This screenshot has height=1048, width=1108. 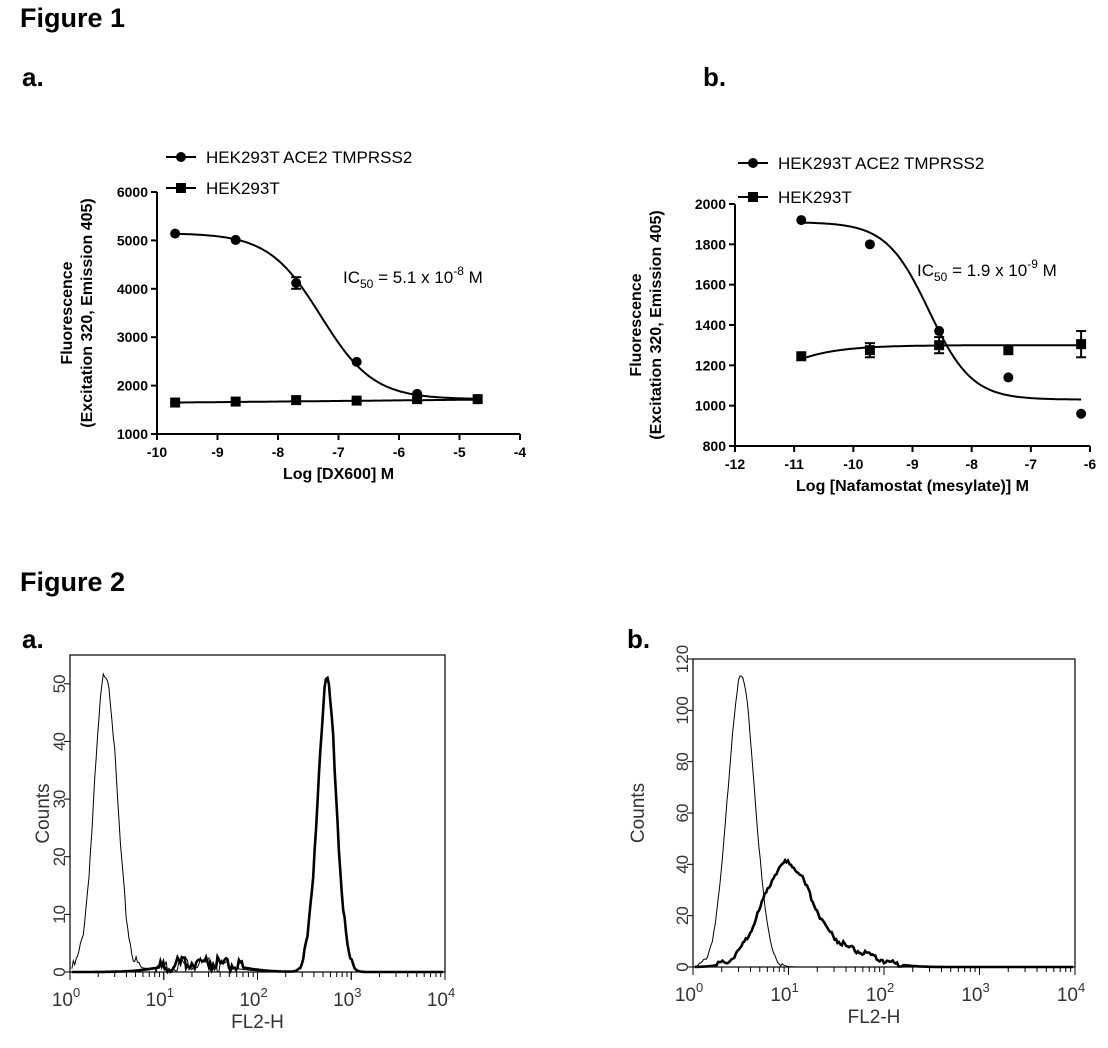 I want to click on fig2b-y-tick-label: 100, so click(x=682, y=710).